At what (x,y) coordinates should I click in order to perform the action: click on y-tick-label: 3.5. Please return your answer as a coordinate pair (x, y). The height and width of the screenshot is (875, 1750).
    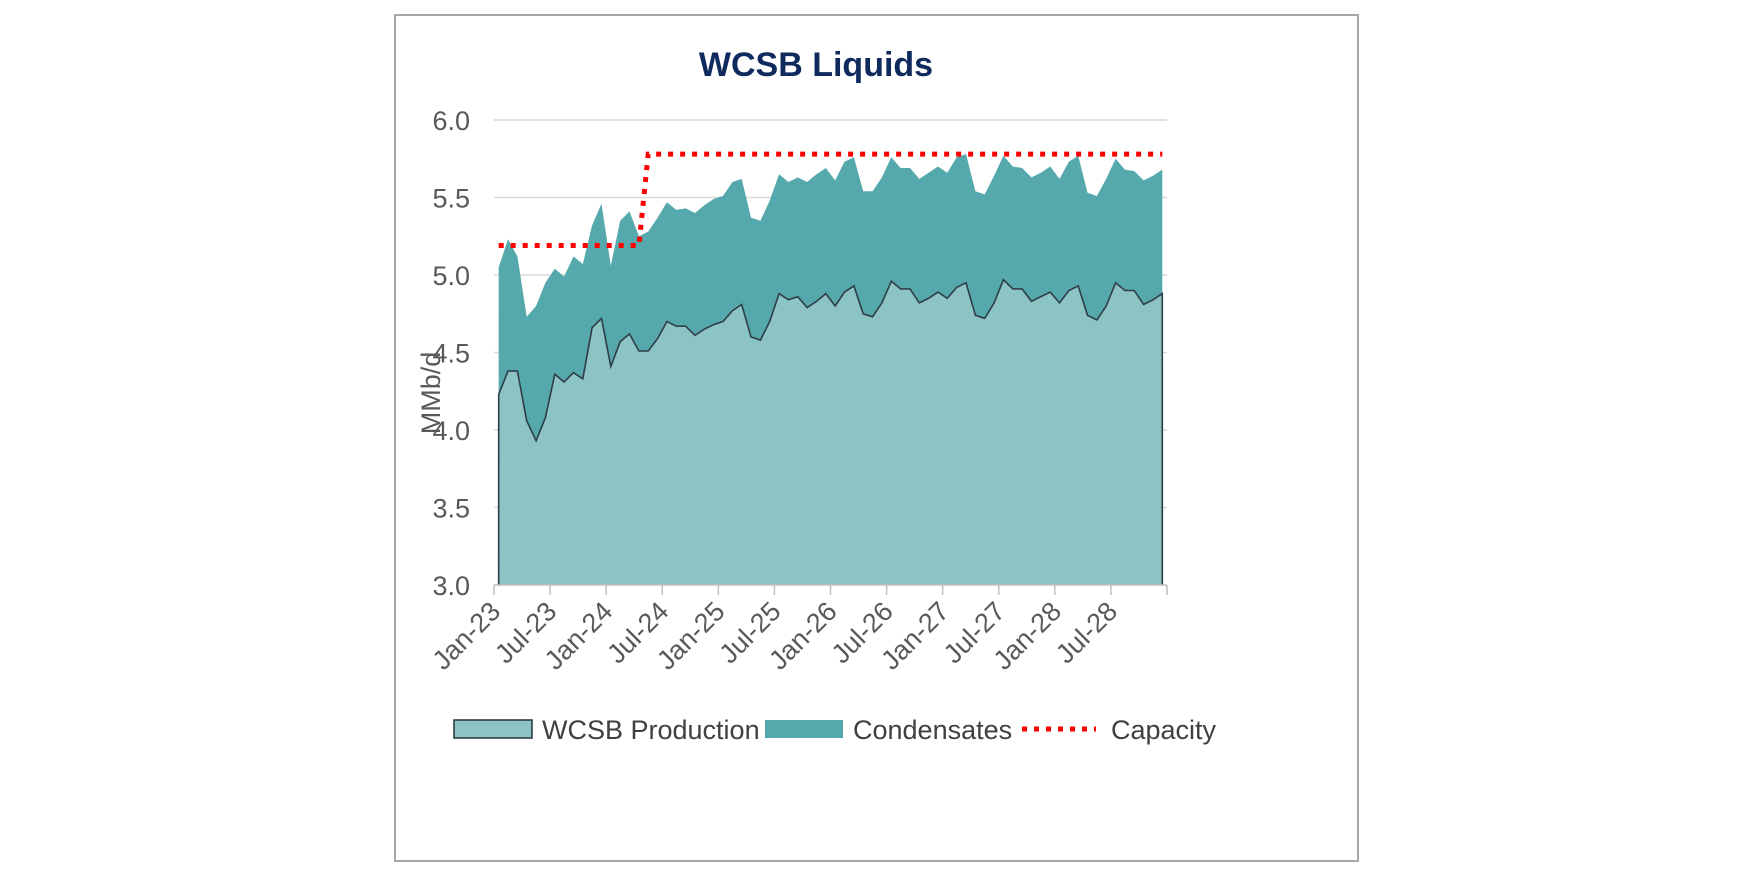
    Looking at the image, I should click on (451, 509).